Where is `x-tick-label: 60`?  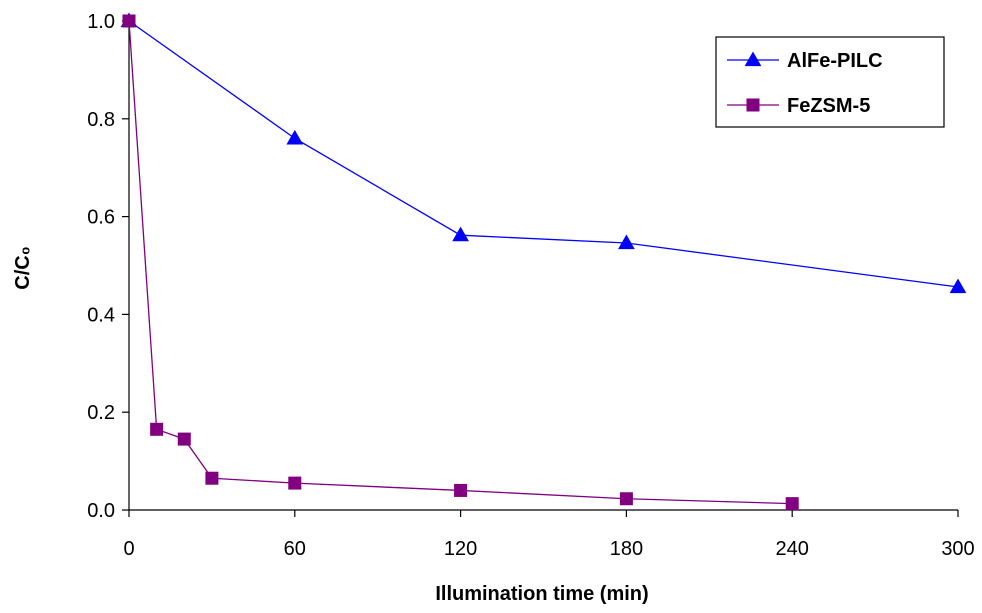 x-tick-label: 60 is located at coordinates (295, 549).